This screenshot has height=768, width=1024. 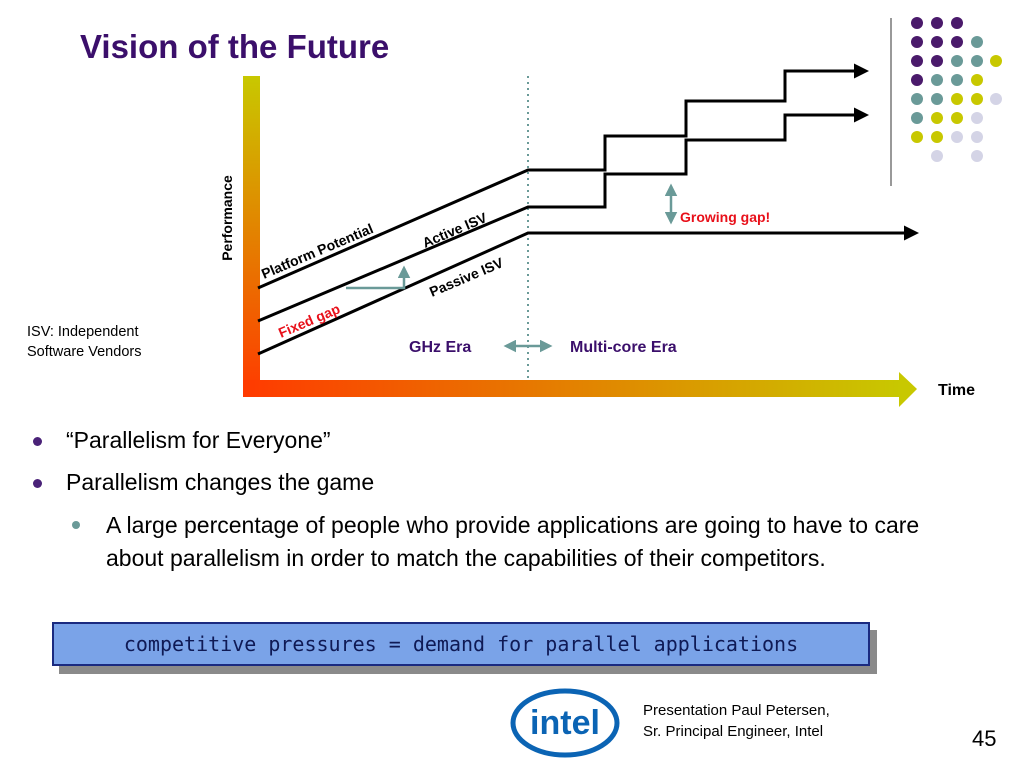 What do you see at coordinates (251, 236) in the screenshot?
I see `y-axis` at bounding box center [251, 236].